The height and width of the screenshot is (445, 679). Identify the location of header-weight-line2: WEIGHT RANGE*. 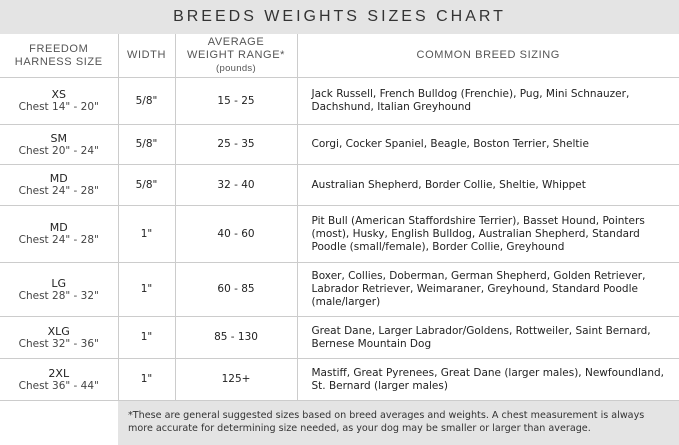
(236, 55).